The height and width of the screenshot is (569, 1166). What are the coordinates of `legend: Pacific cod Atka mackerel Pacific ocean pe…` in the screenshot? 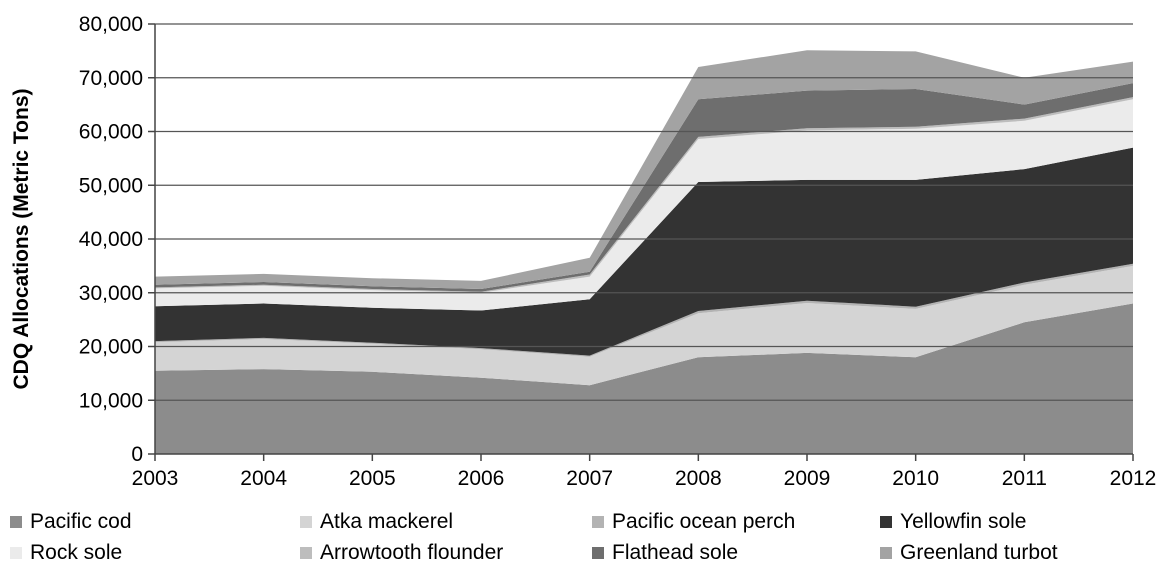 It's located at (583, 538).